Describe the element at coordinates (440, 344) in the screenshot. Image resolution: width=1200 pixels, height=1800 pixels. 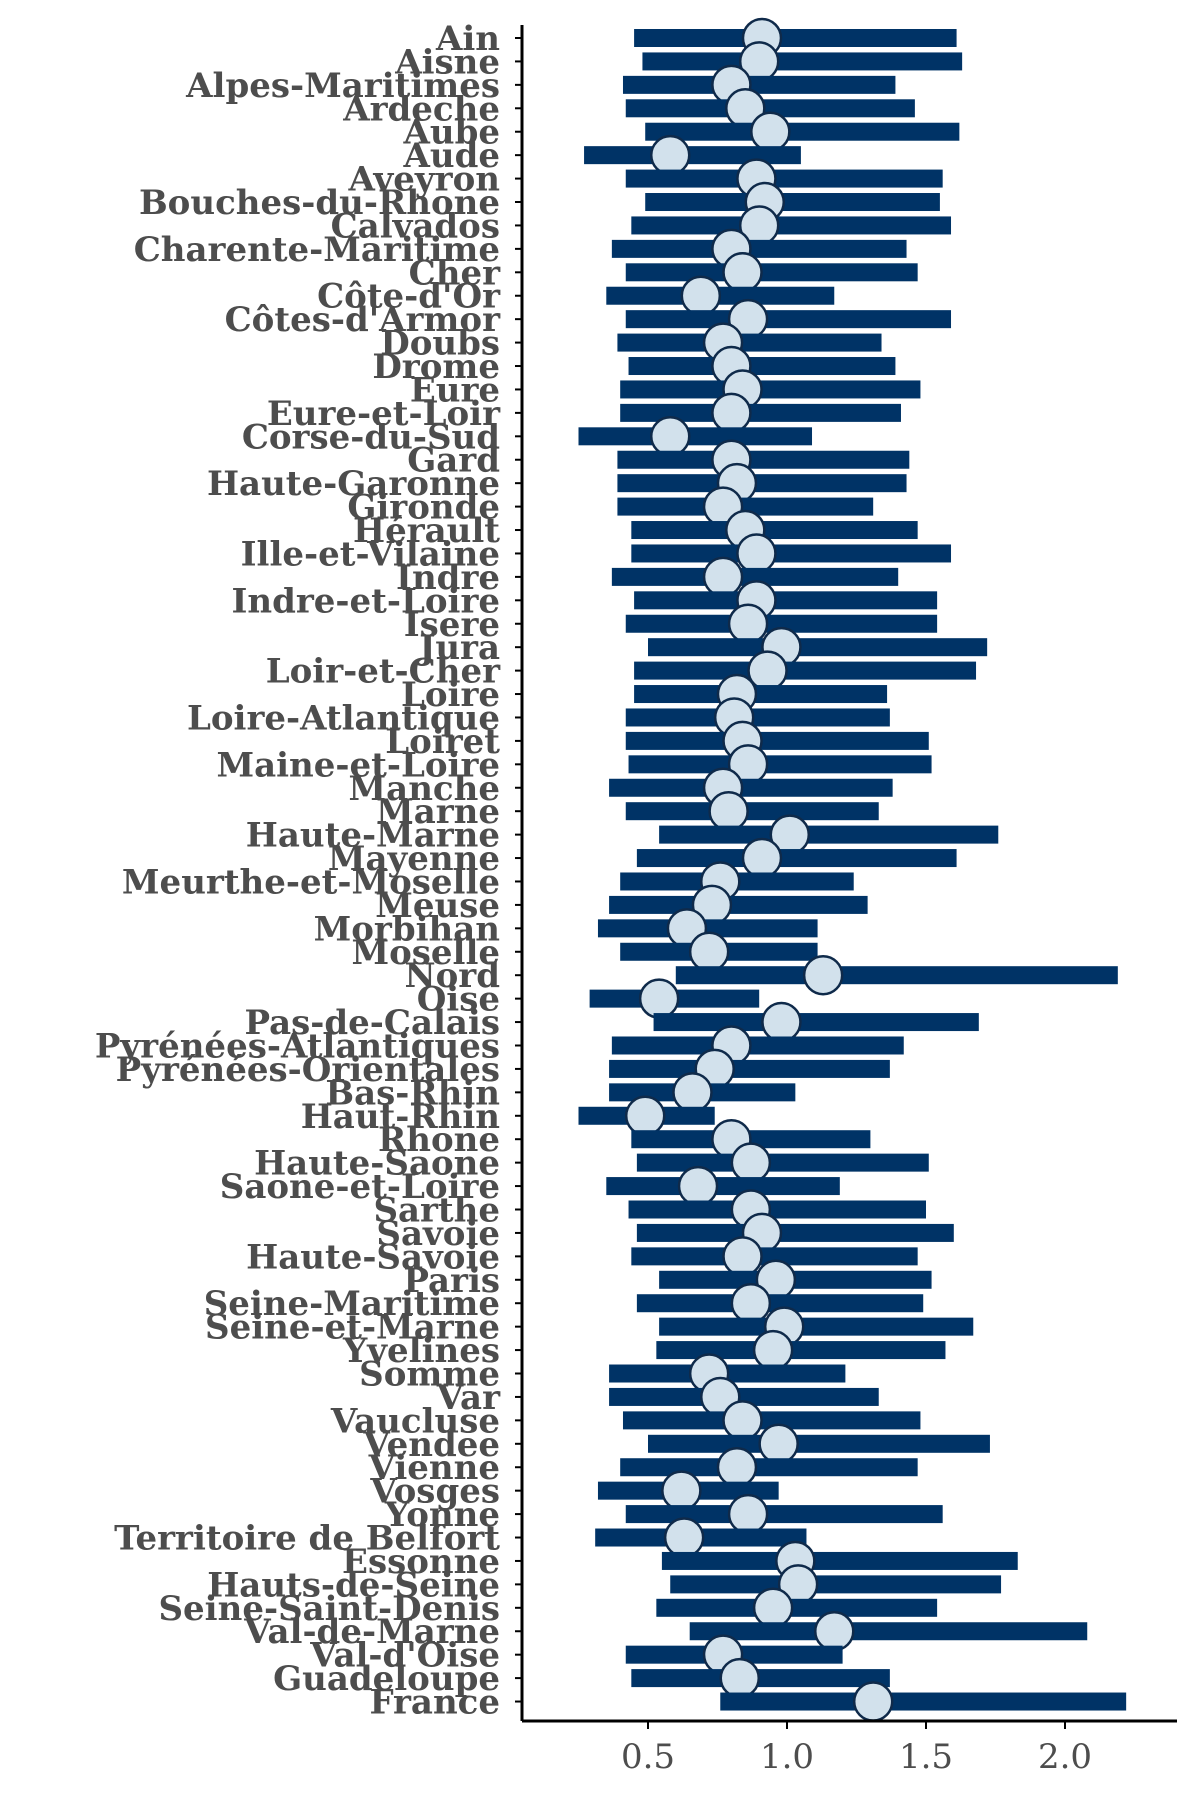
I see `y-label-doubs: Doubs` at that location.